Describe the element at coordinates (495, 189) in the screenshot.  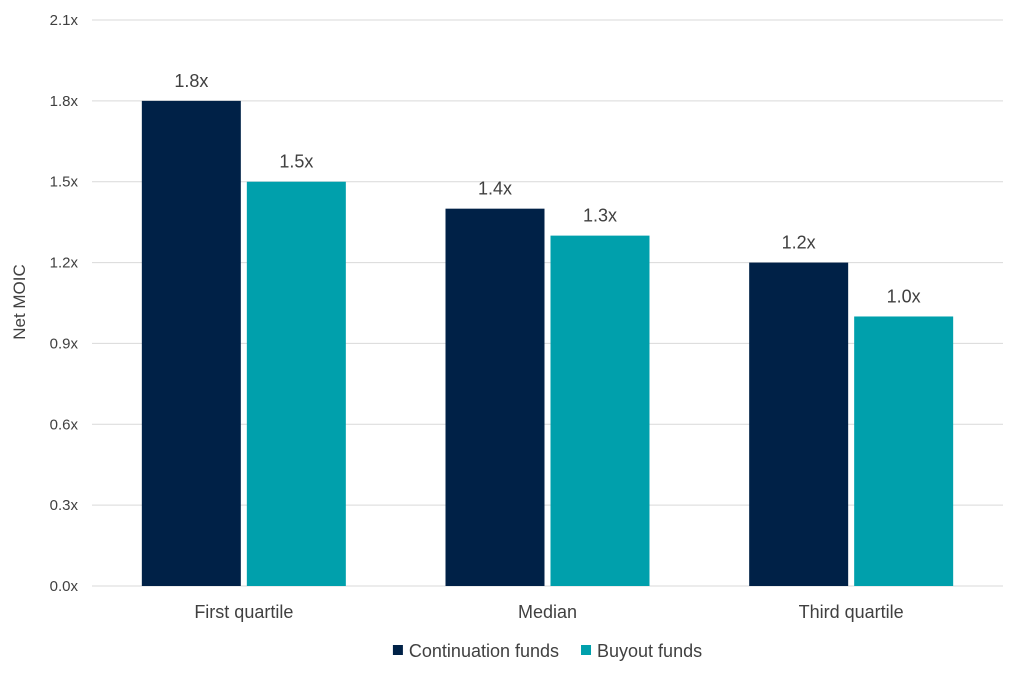
I see `data-label: 1.4x` at that location.